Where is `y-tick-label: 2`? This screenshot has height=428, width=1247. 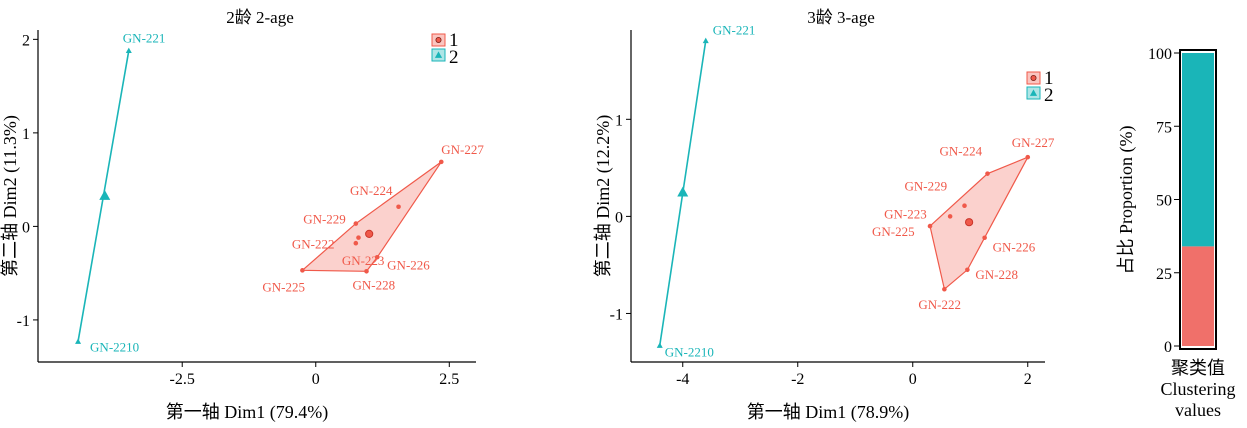 y-tick-label: 2 is located at coordinates (26, 40).